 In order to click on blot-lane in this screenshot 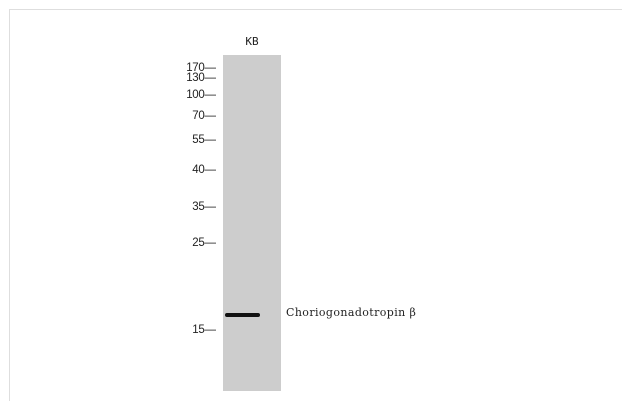, I will do `click(252, 223)`.